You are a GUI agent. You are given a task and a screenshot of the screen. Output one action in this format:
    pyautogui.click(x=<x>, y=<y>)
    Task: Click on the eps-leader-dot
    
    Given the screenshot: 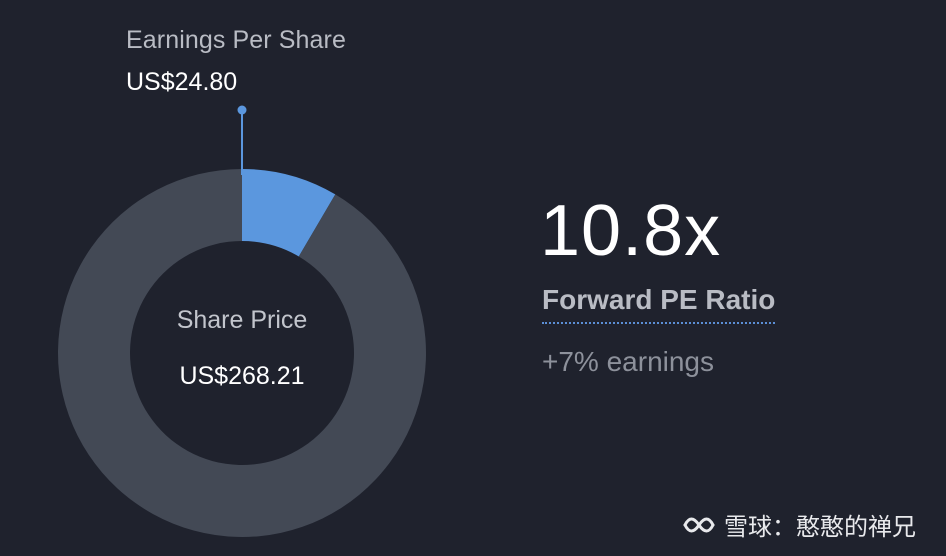 What is the action you would take?
    pyautogui.click(x=242, y=110)
    